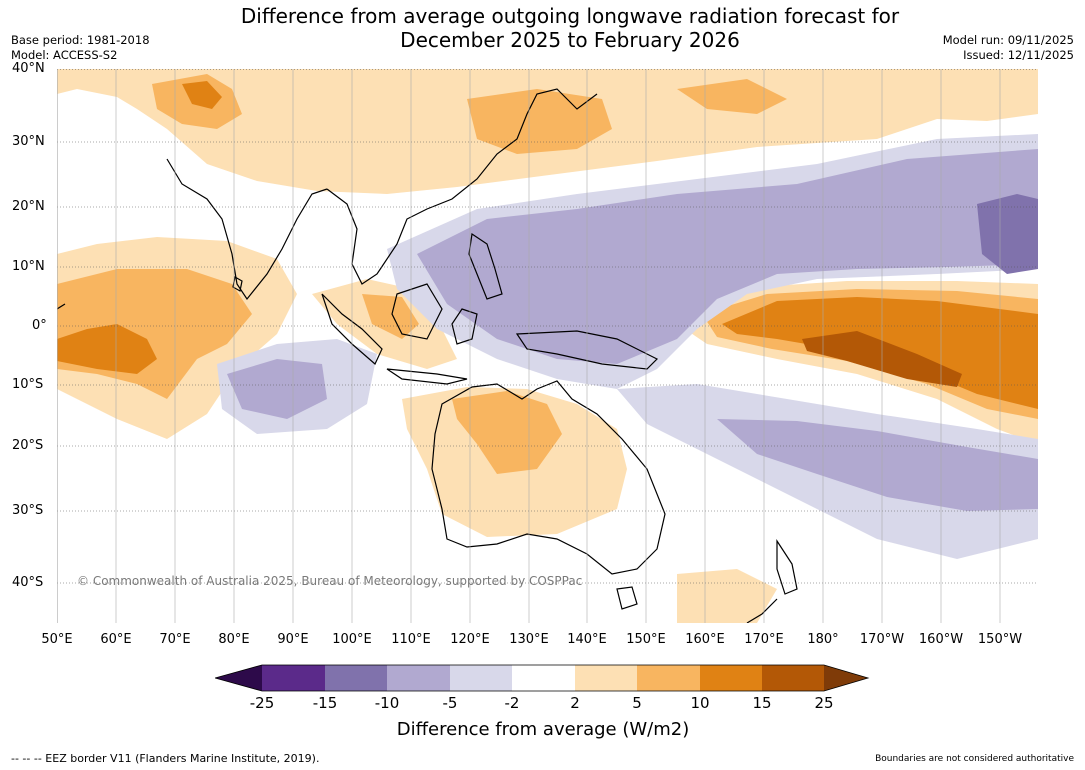 The height and width of the screenshot is (770, 1085). I want to click on lon-label: 160°W, so click(941, 639).